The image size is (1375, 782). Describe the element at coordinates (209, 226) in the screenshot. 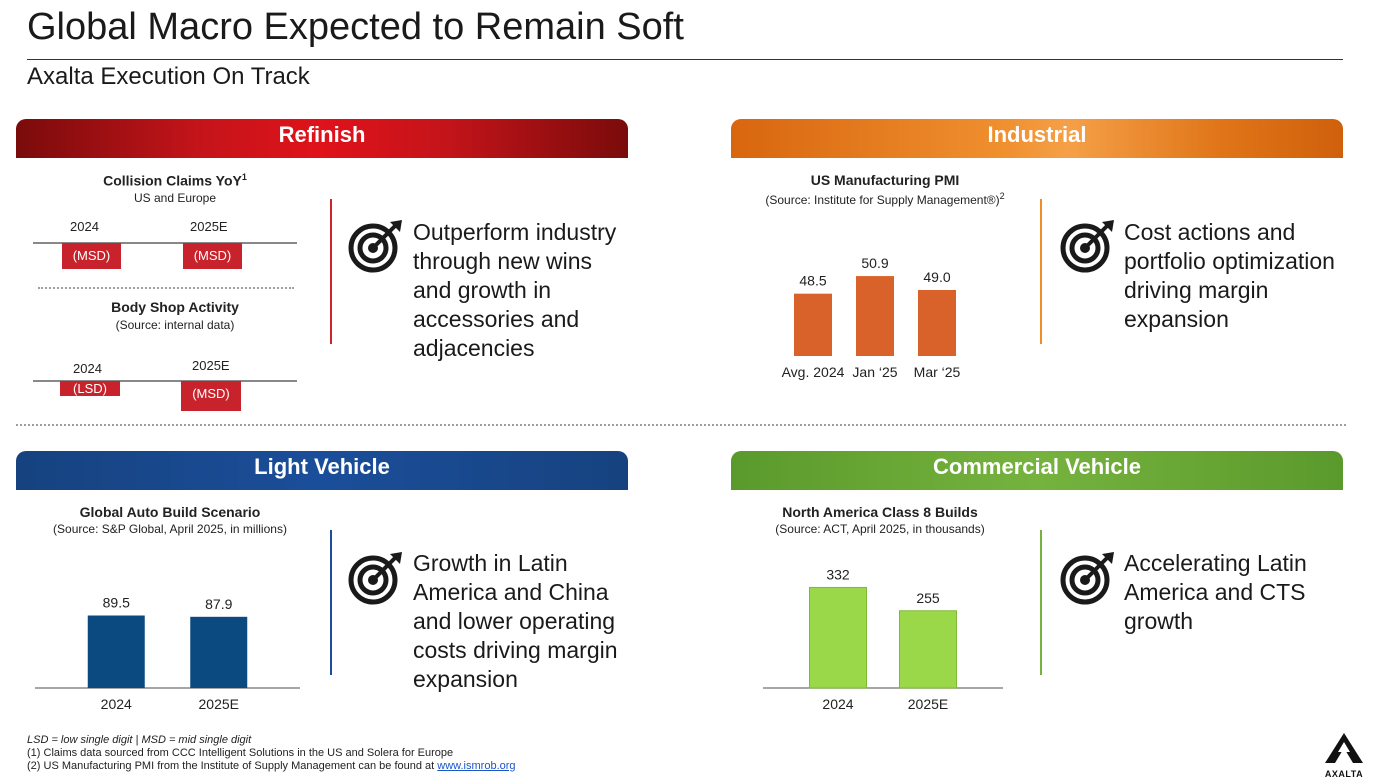

I see `collision-col-2025e: 2025E` at that location.